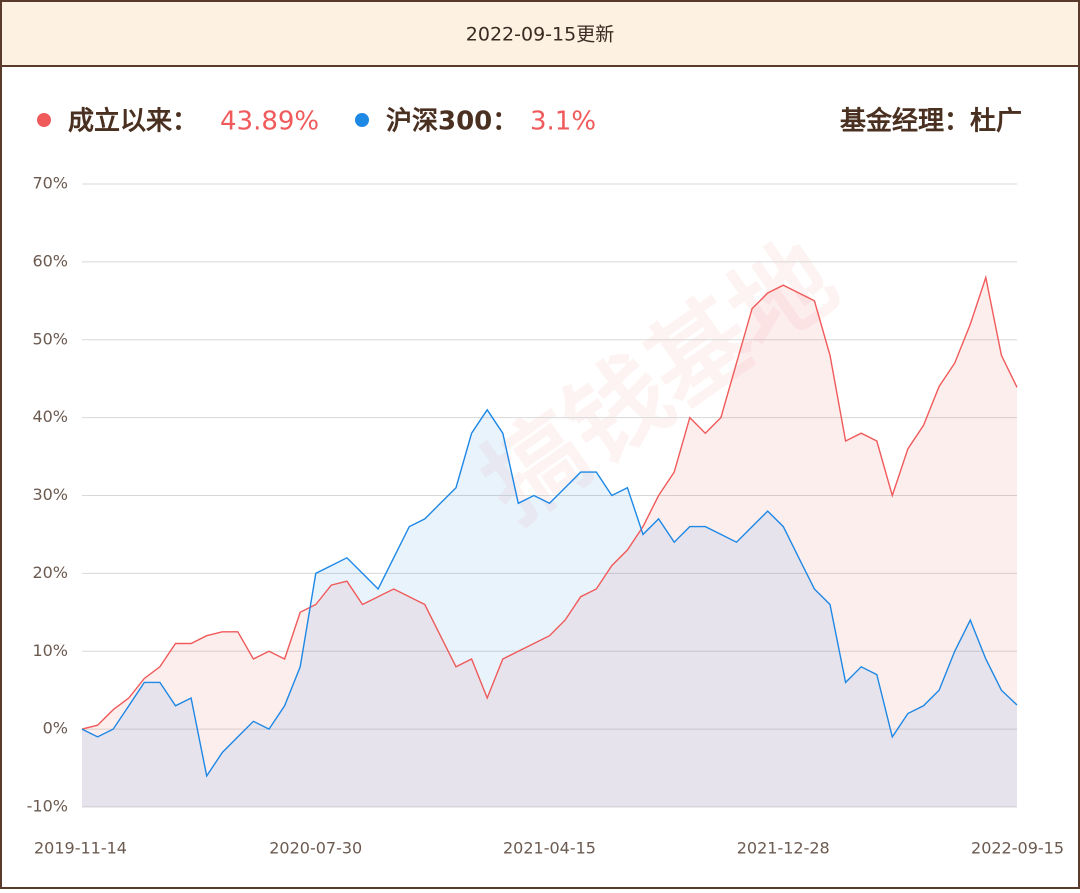  Describe the element at coordinates (50, 572) in the screenshot. I see `y-tick-label: 20%` at that location.